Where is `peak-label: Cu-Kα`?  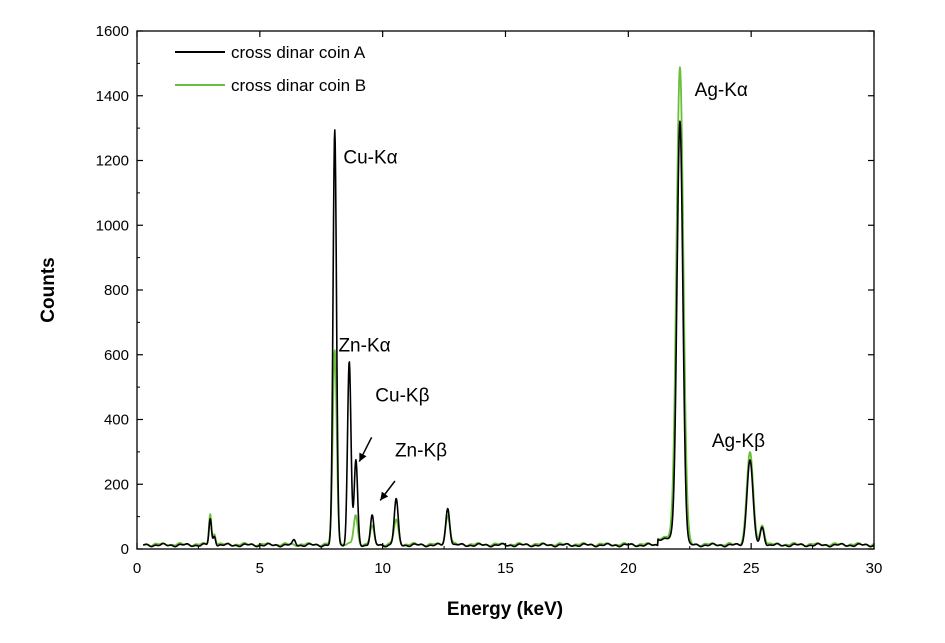
peak-label: Cu-Kα is located at coordinates (370, 158).